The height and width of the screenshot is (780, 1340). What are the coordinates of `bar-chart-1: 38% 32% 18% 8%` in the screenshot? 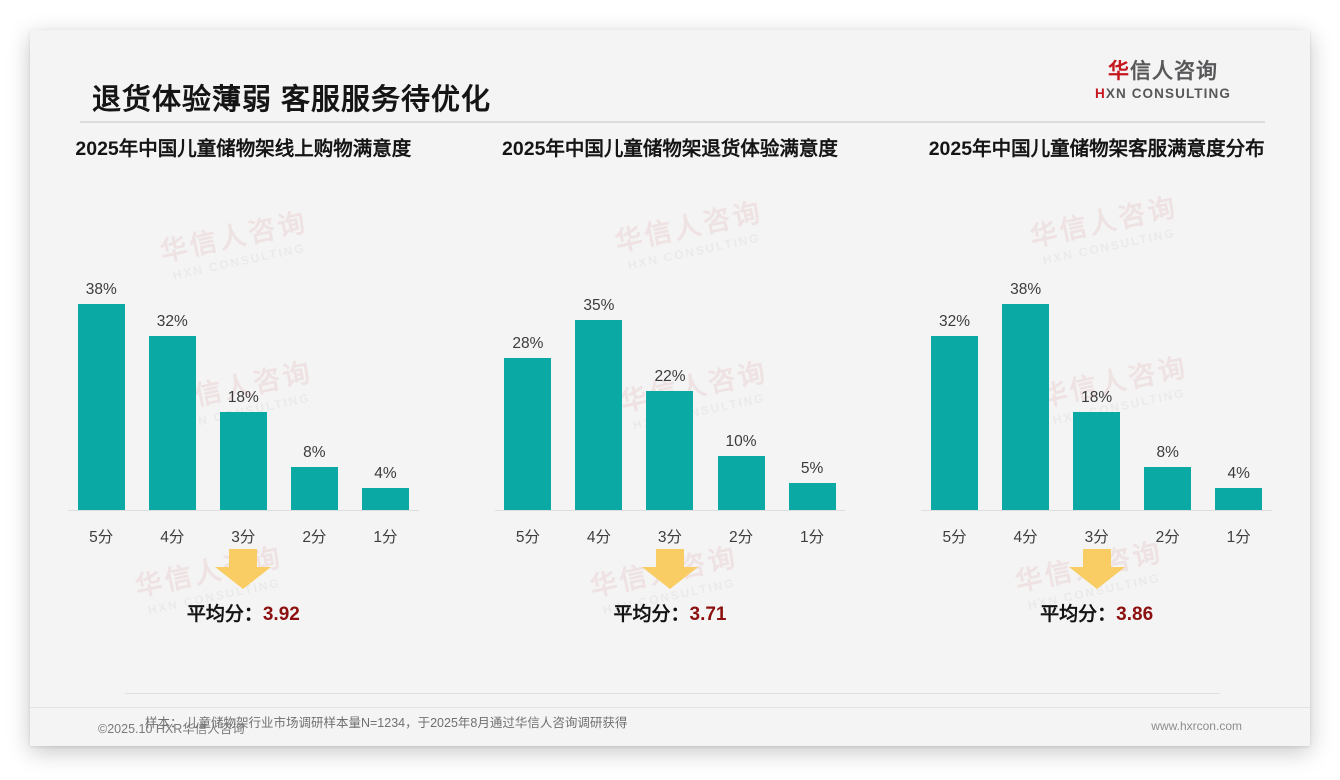 It's located at (243, 397).